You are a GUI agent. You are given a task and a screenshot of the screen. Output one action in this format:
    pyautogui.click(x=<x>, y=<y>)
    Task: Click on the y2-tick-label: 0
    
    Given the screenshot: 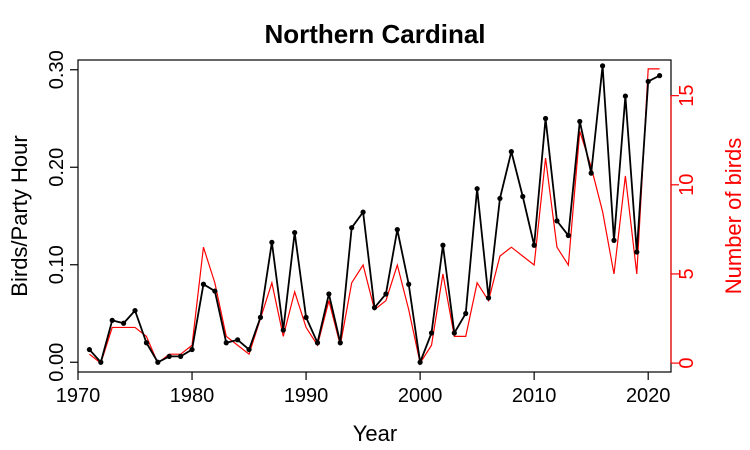 What is the action you would take?
    pyautogui.click(x=687, y=363)
    